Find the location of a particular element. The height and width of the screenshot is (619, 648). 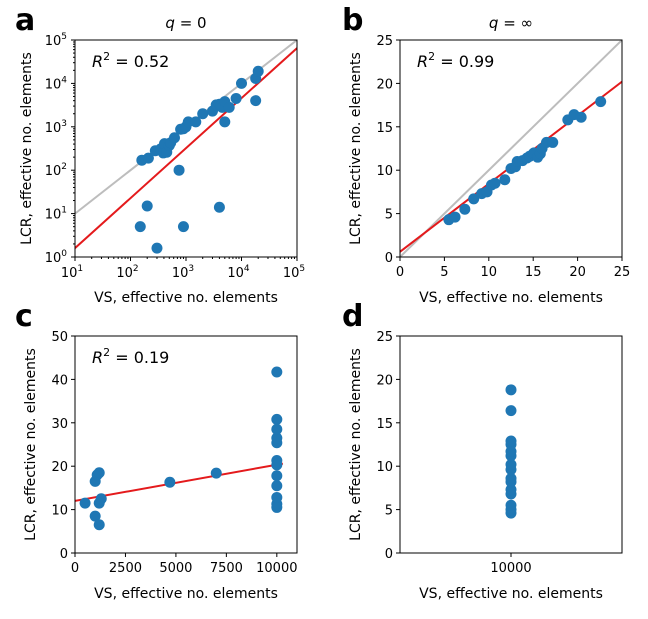

identity-line is located at coordinates (511, 148).